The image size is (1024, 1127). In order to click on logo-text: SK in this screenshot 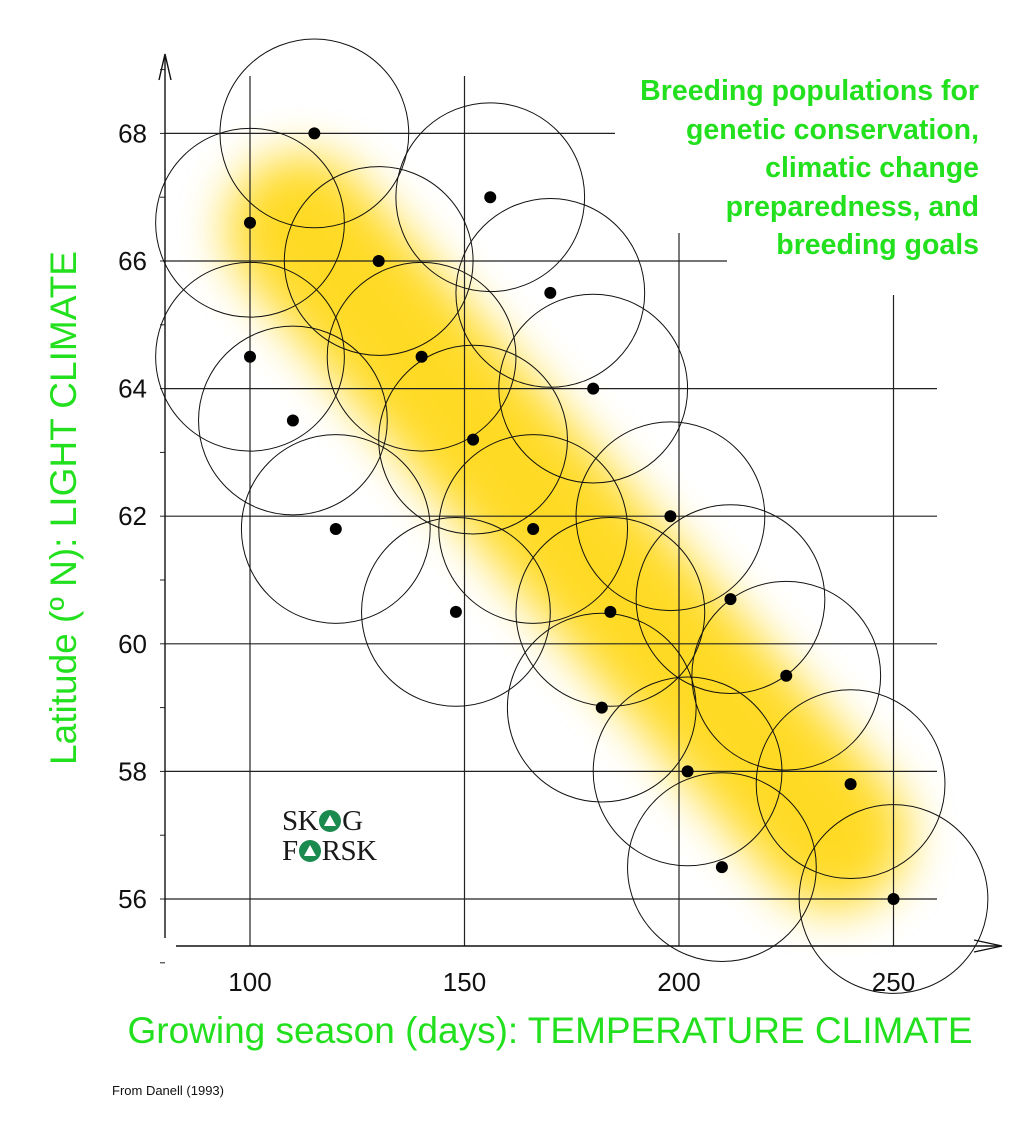, I will do `click(300, 820)`.